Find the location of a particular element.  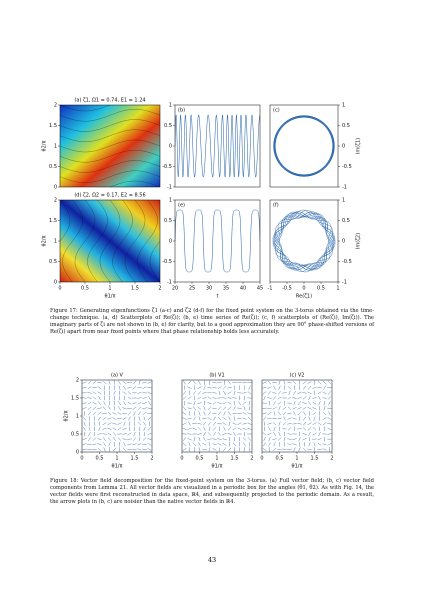

panel-label: (d) ζ2, Ω2 = 0.17, E2 = 8.56 is located at coordinates (109, 196).